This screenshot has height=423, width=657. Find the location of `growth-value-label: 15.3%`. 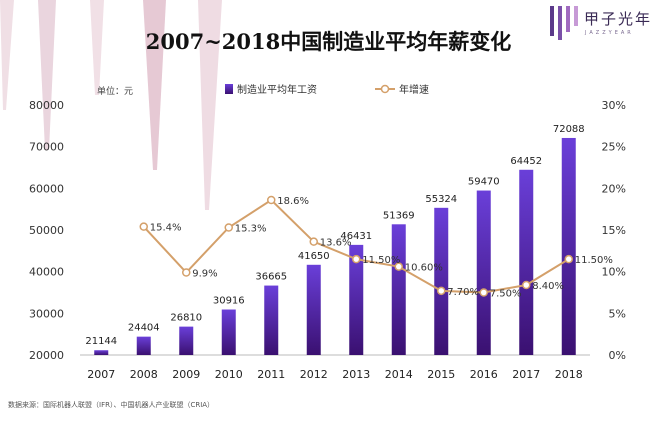

growth-value-label: 15.3% is located at coordinates (251, 229).